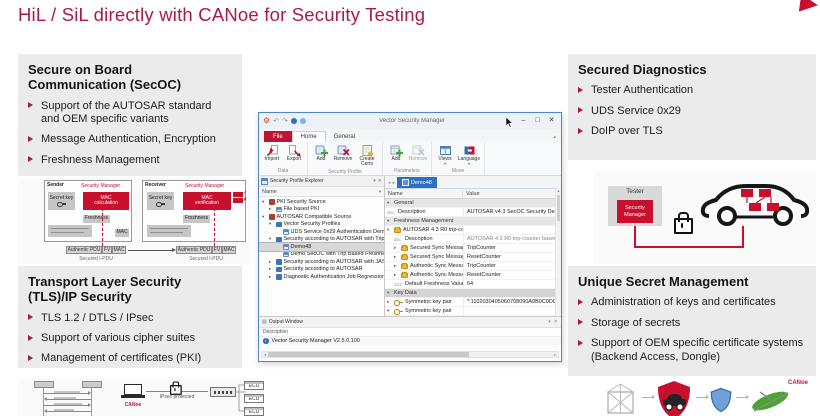 Image resolution: width=820 pixels, height=416 pixels. I want to click on vertical-scrollbar: ▴, so click(558, 252).